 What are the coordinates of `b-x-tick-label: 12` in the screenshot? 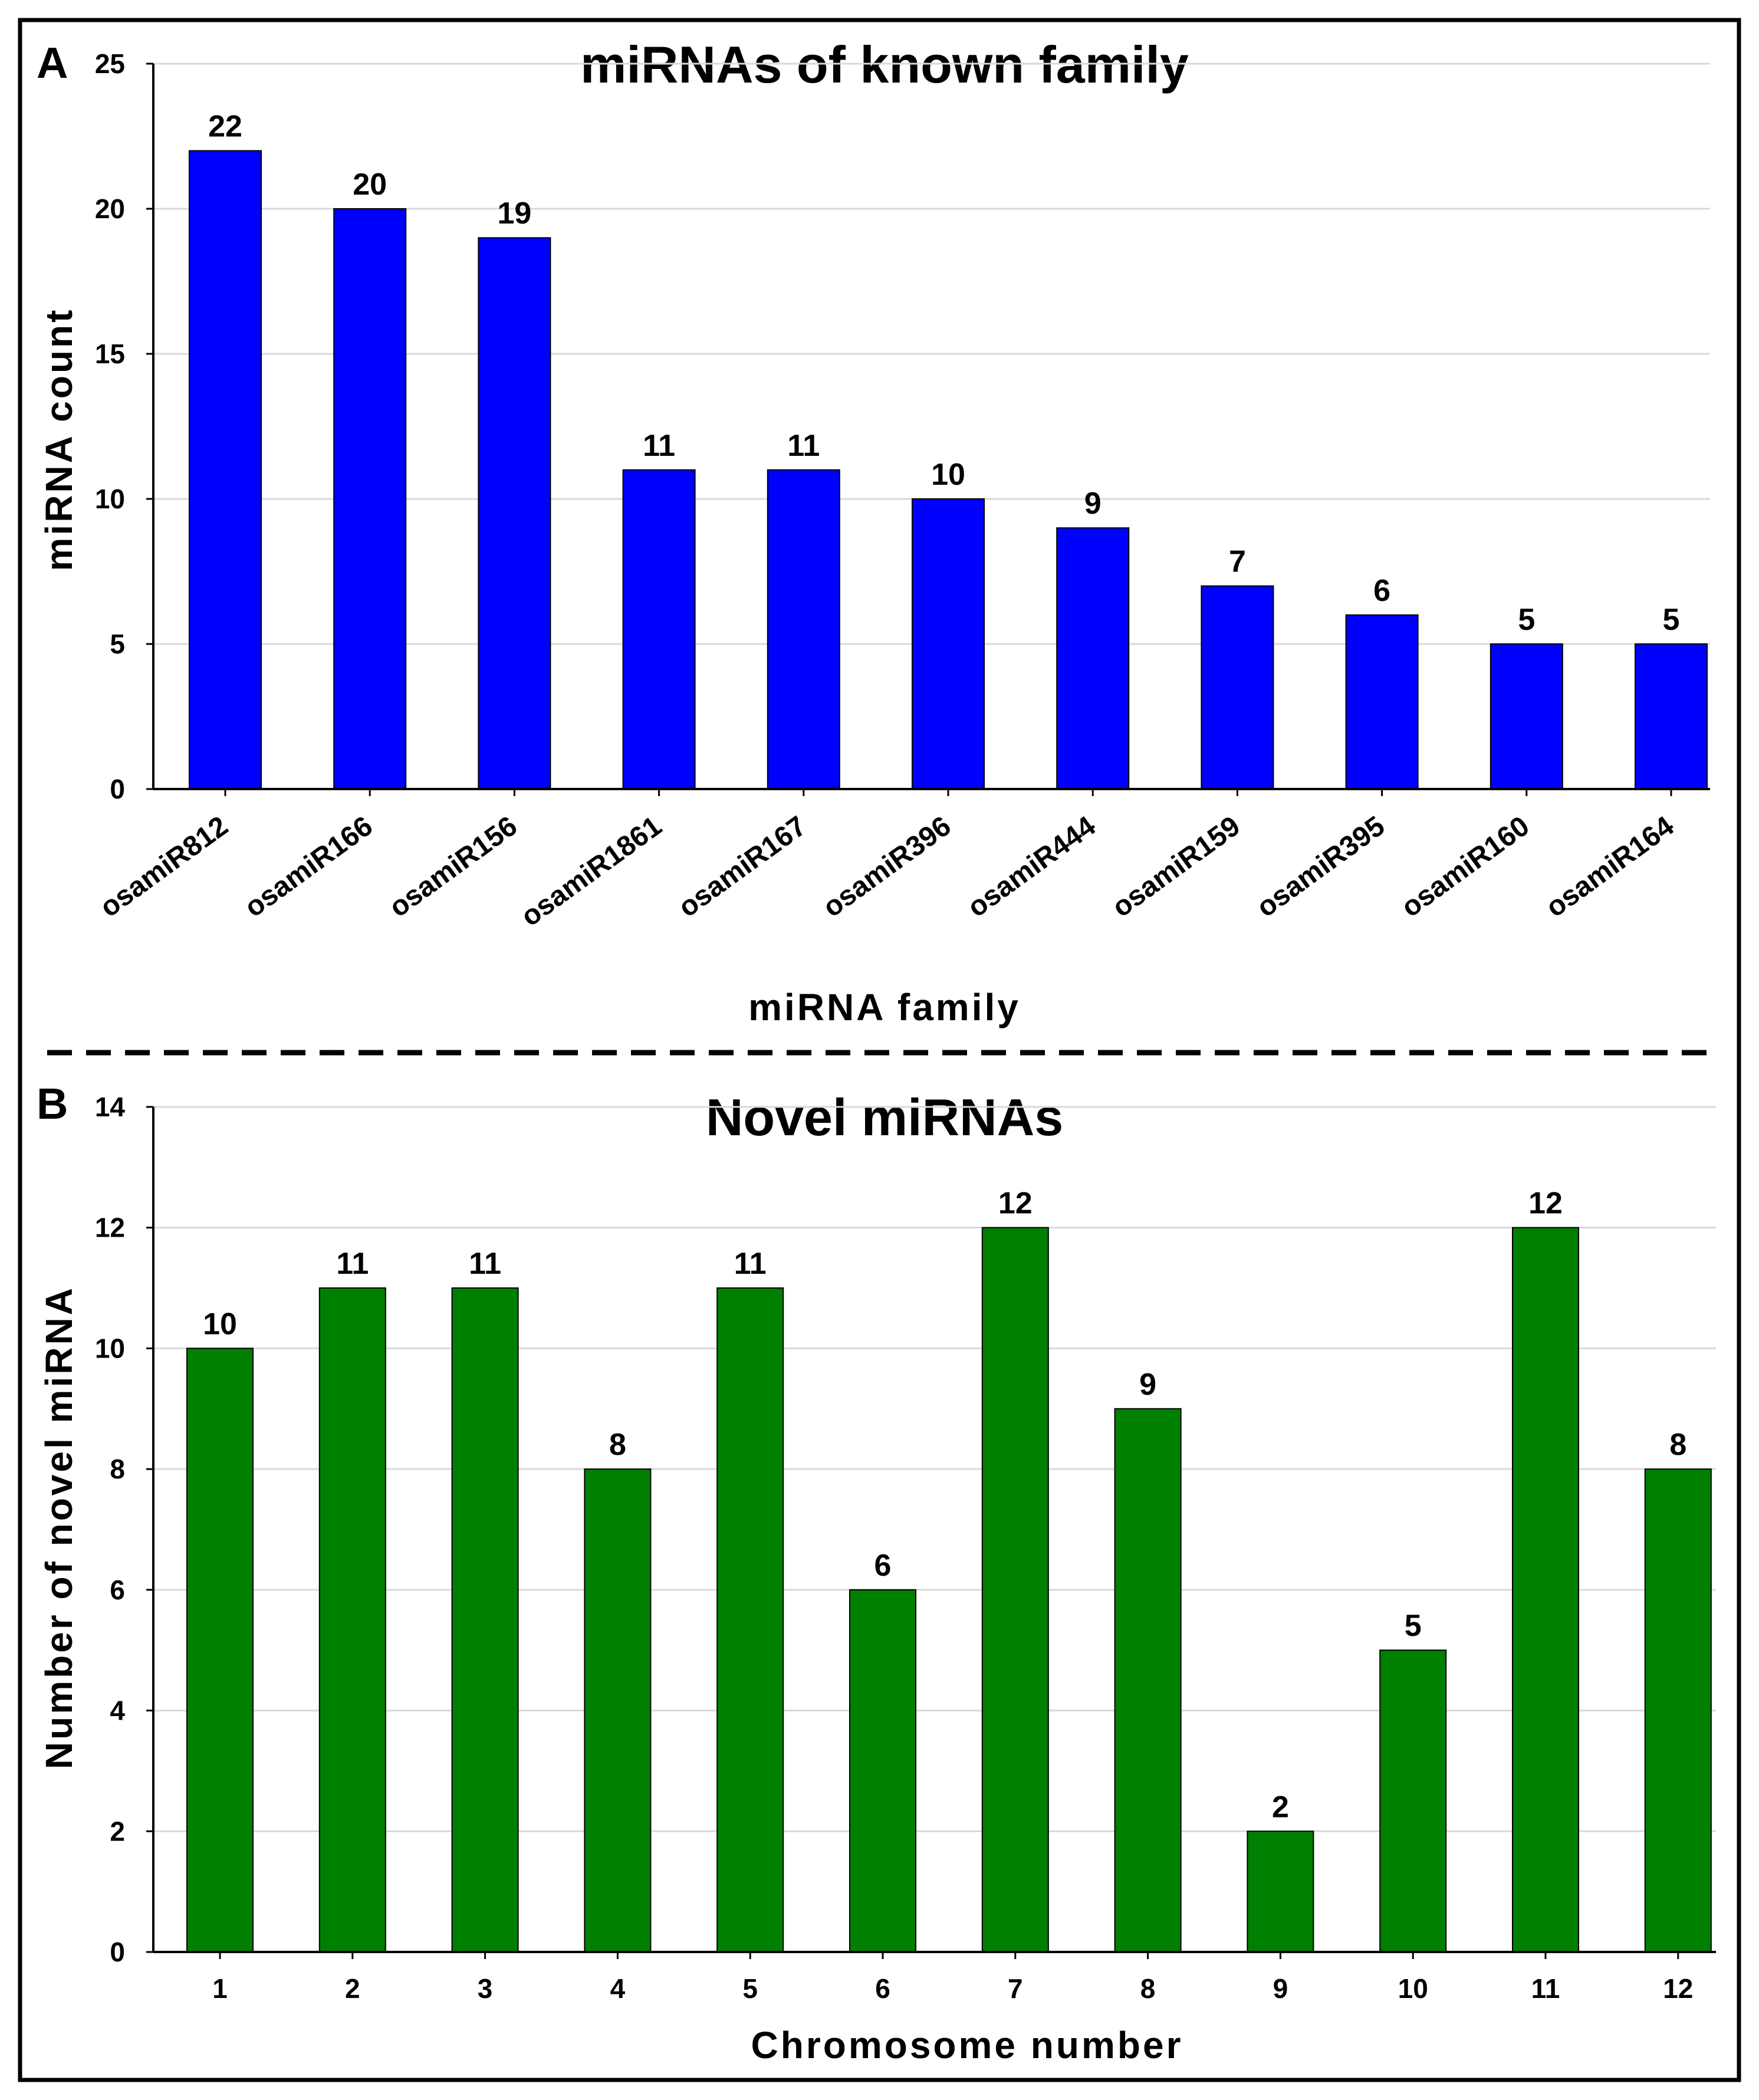 It's located at (1678, 1988).